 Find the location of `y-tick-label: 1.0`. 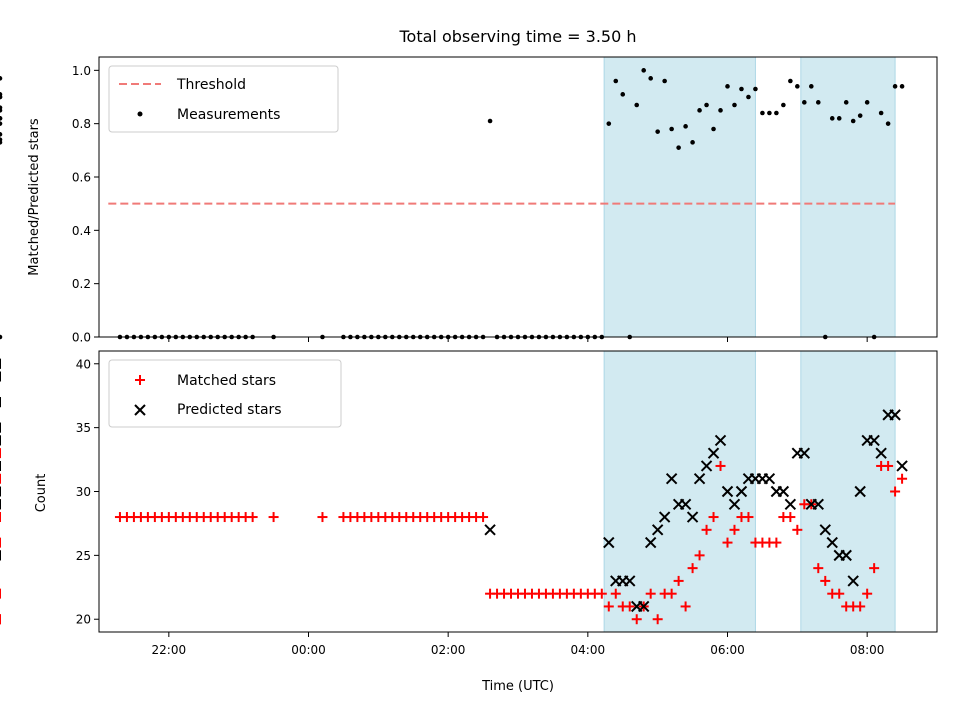

y-tick-label: 1.0 is located at coordinates (81, 71).